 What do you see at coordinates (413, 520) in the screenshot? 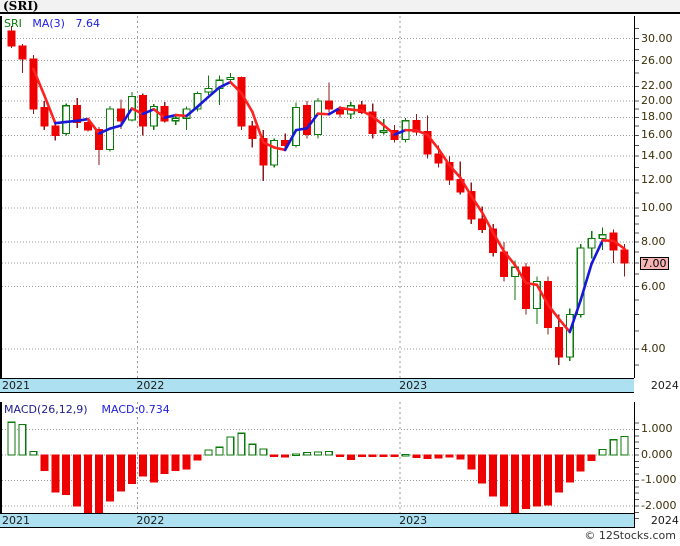
I see `year-label-2023-macd: 2023` at bounding box center [413, 520].